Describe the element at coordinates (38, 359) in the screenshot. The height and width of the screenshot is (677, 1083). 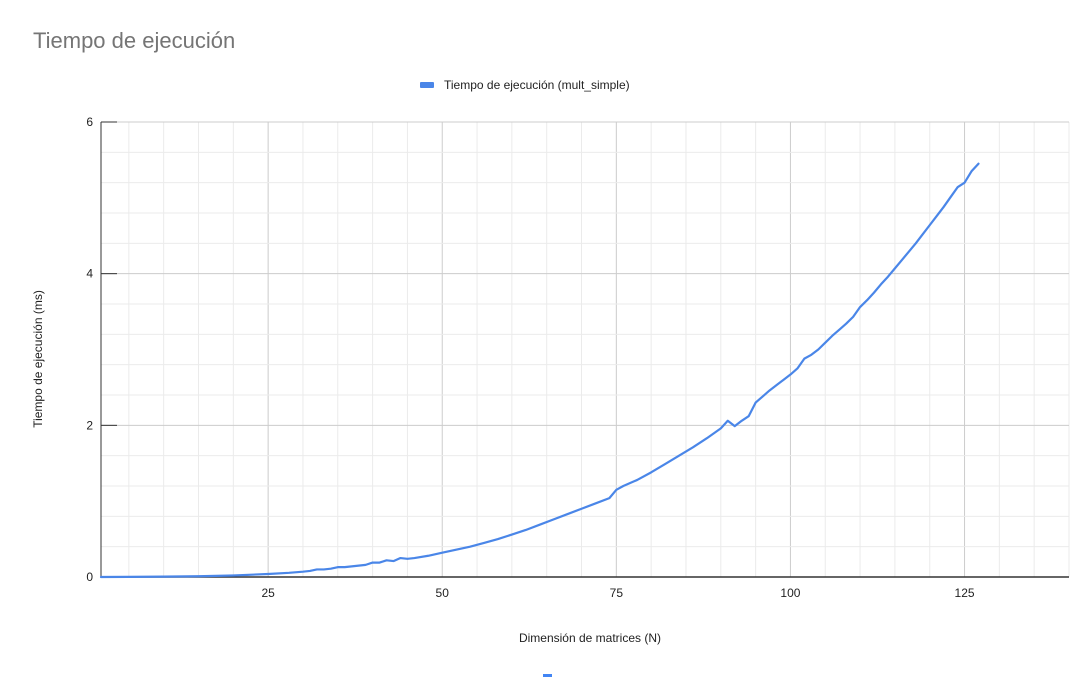
I see `y-axis-title: Tiempo de ejecución (ms)` at that location.